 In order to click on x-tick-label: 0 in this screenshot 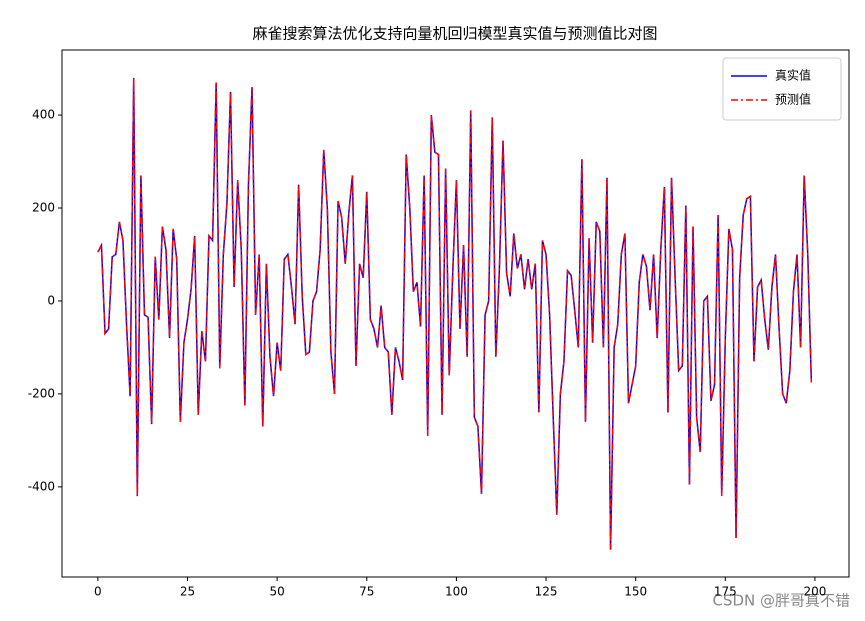, I will do `click(98, 592)`.